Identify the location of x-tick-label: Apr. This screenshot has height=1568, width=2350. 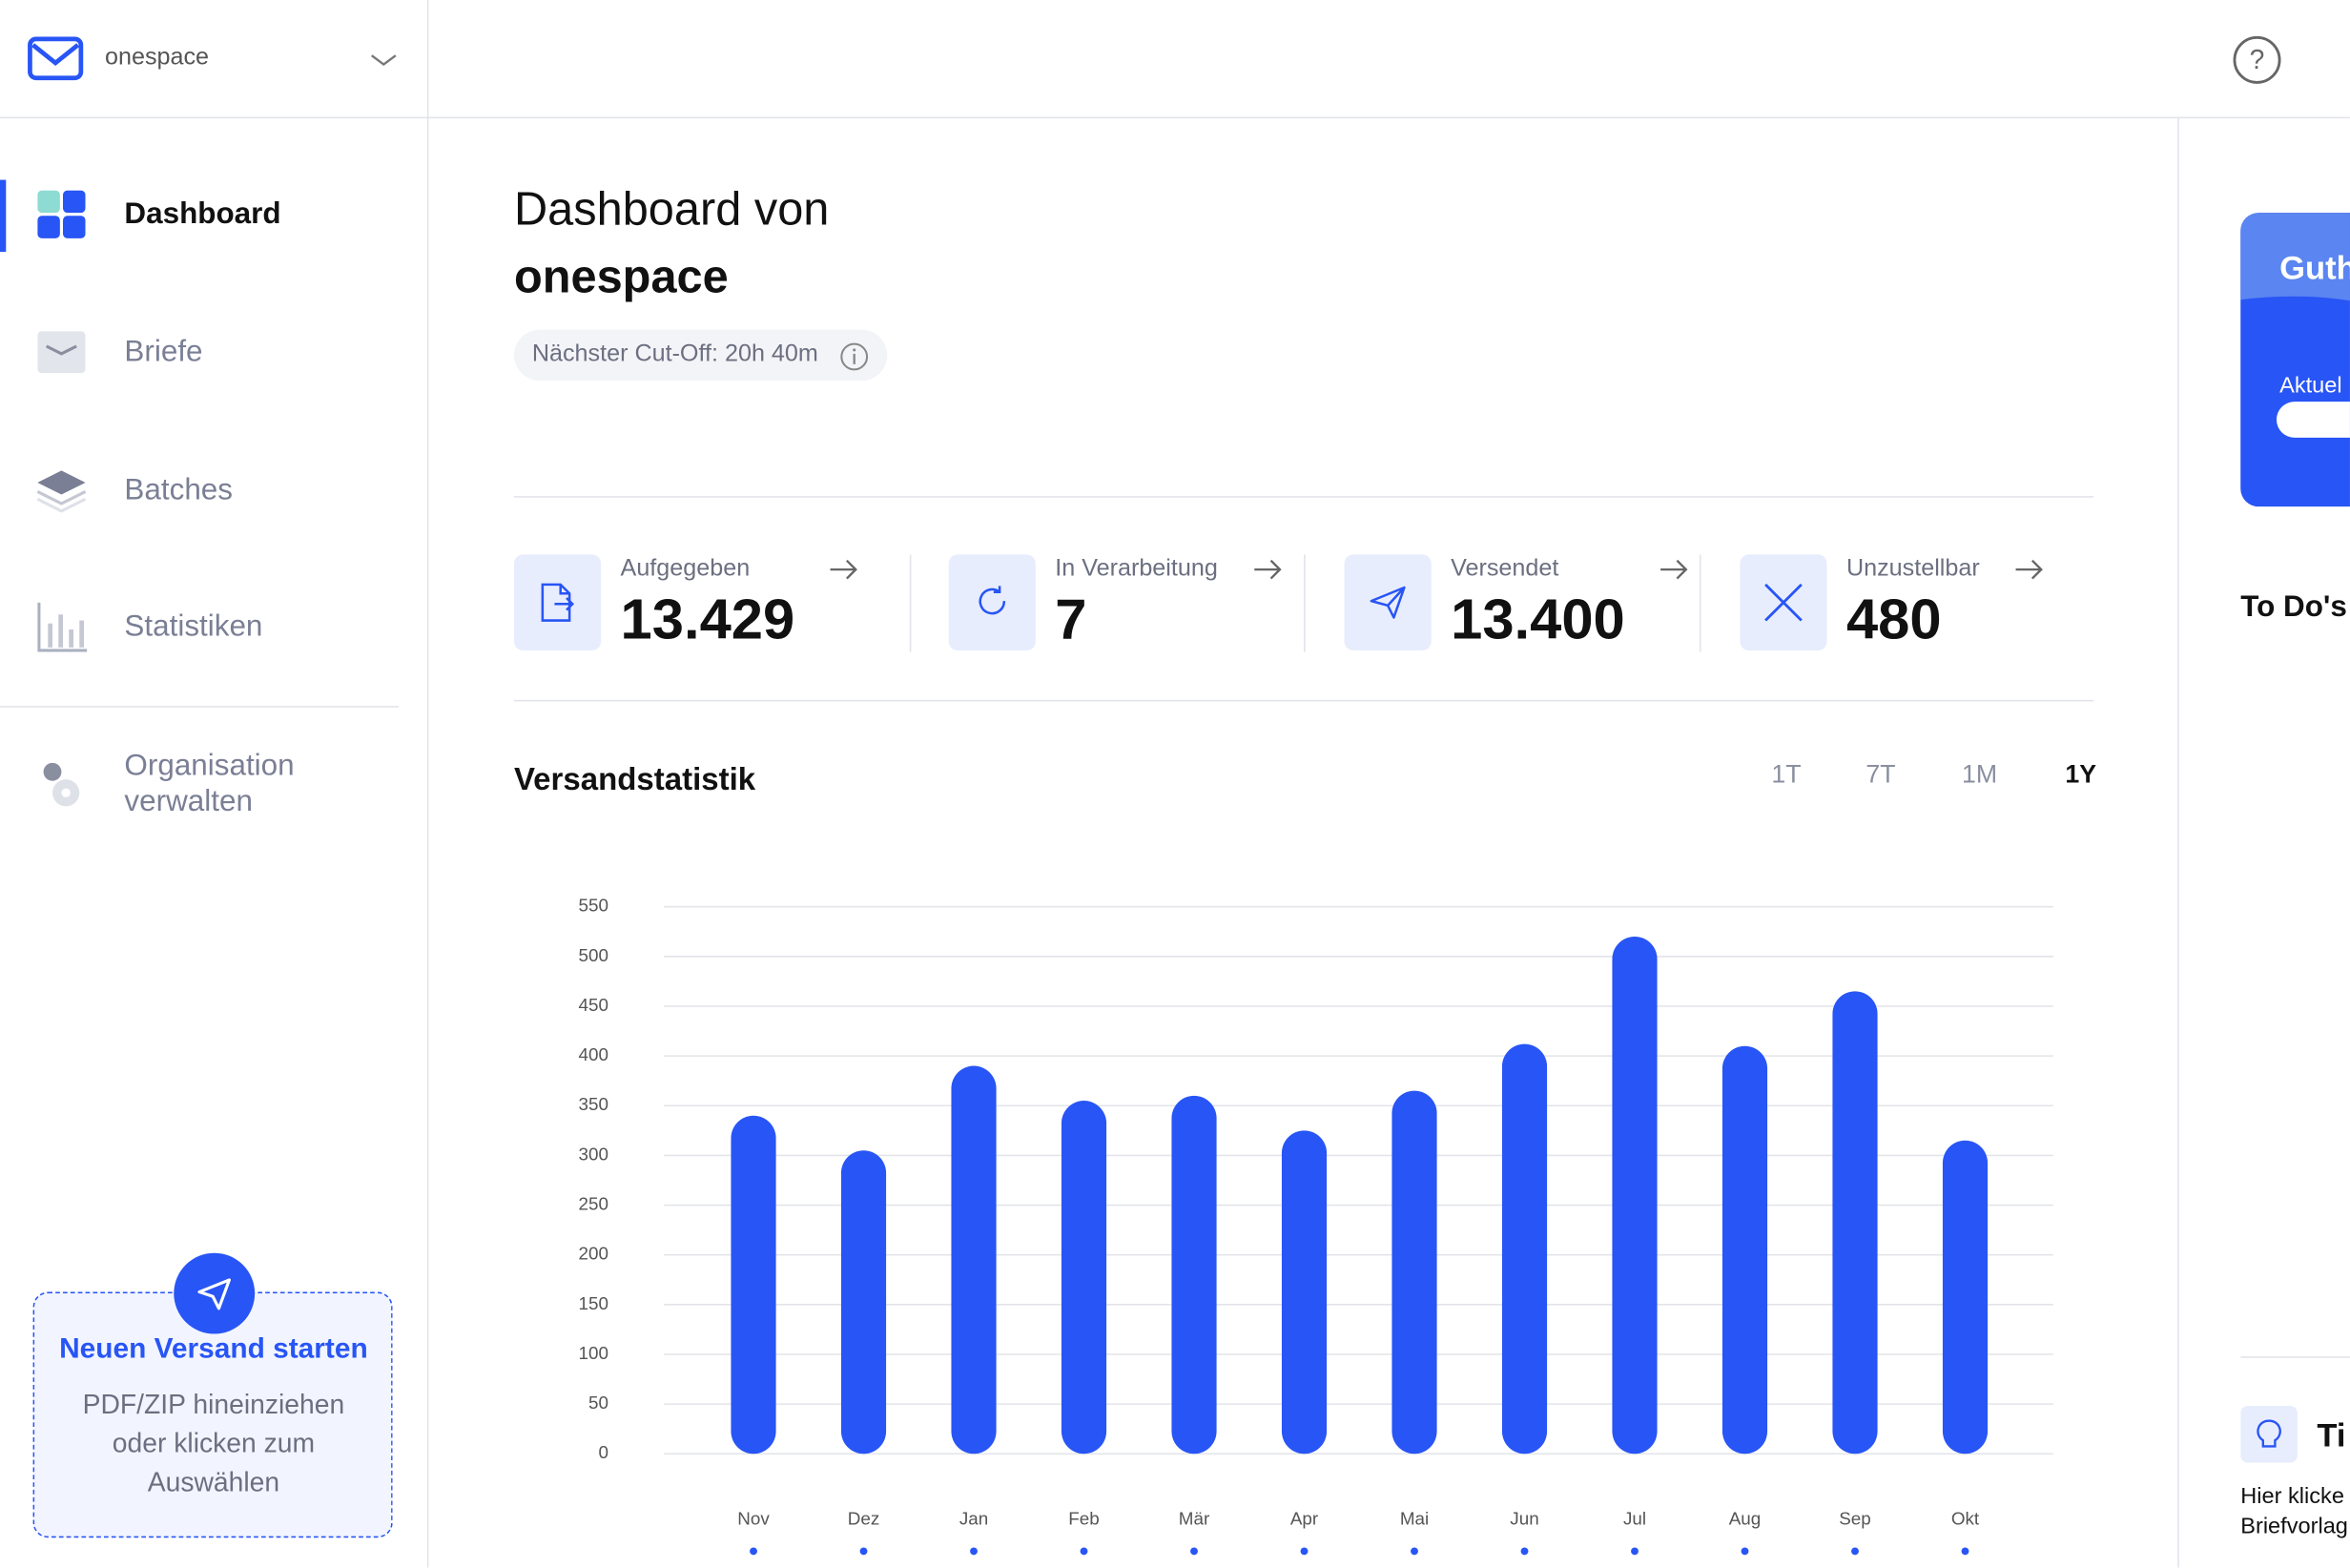
(1304, 1518).